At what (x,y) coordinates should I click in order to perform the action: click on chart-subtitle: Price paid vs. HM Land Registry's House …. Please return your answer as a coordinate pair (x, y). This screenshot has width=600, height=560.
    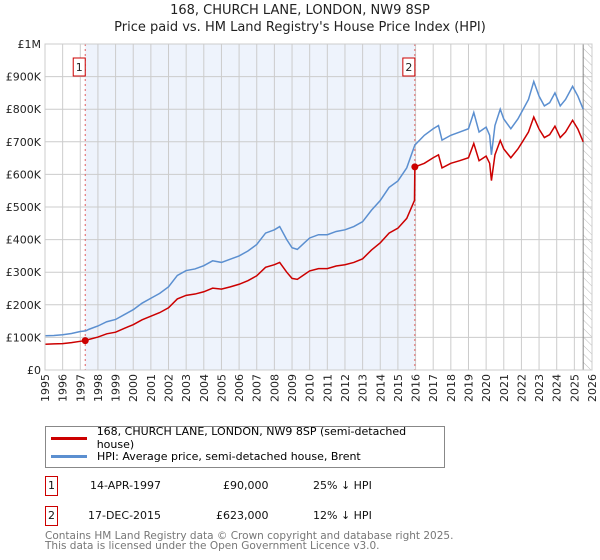
    Looking at the image, I should click on (300, 27).